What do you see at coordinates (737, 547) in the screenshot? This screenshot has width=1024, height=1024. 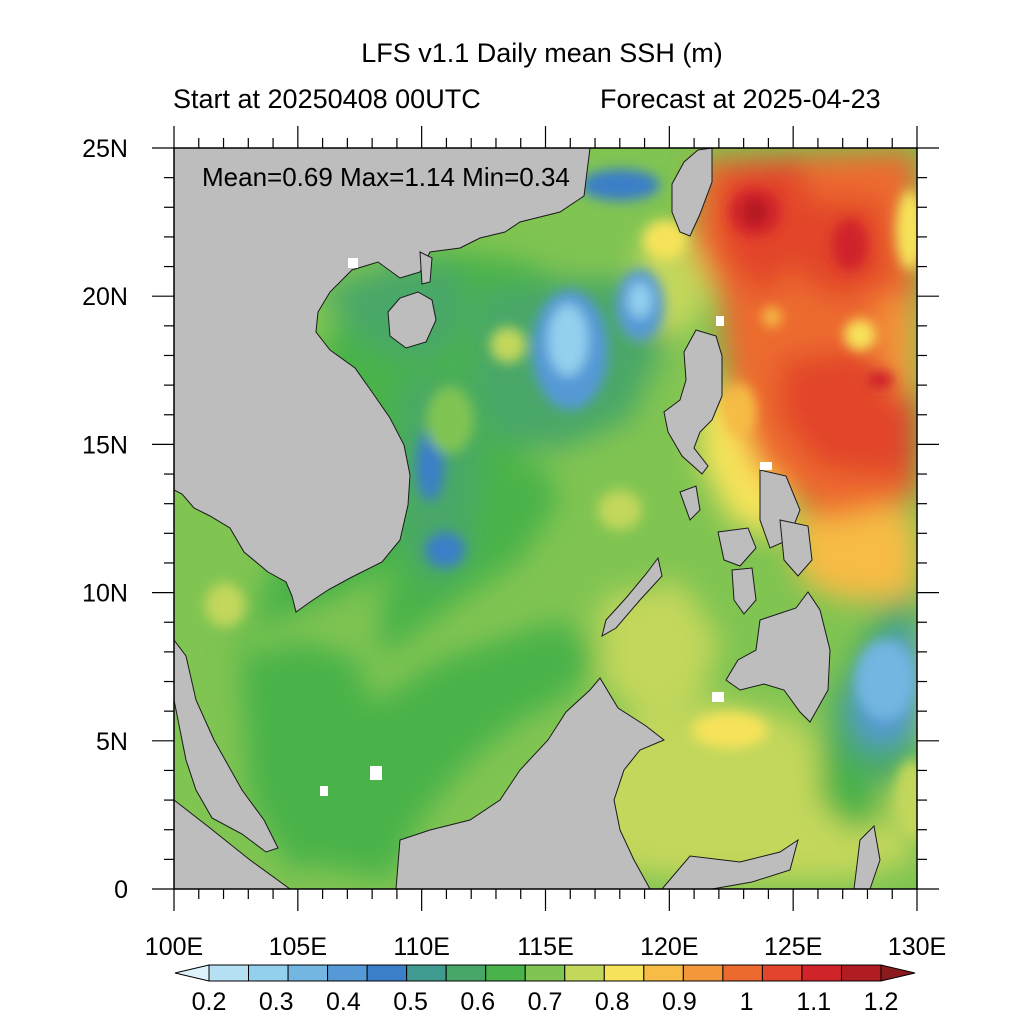 I see `land-visayas-panay` at bounding box center [737, 547].